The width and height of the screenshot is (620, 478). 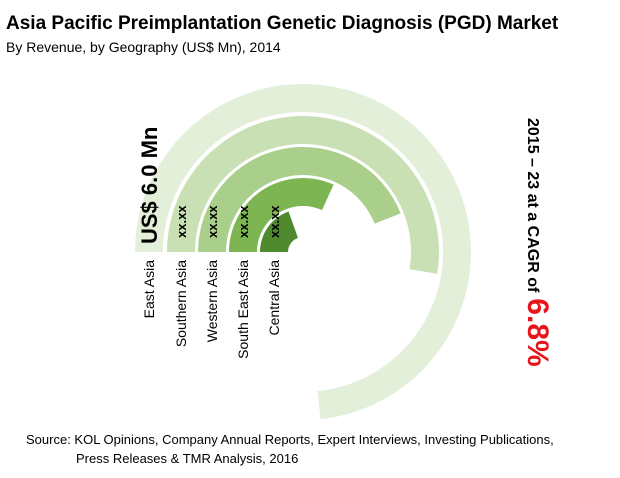 I want to click on chart-subtitle: By Revenue, by Geography (US$ Mn), 2014, so click(x=143, y=47).